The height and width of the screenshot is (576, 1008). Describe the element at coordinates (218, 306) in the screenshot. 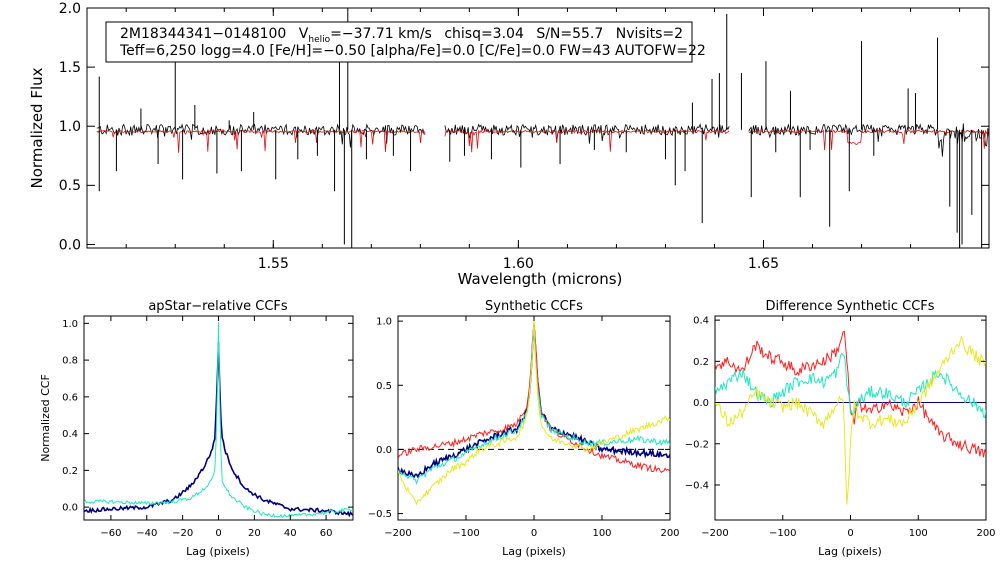

I see `apstar-ccf-title: apStar−relative CCFs` at that location.